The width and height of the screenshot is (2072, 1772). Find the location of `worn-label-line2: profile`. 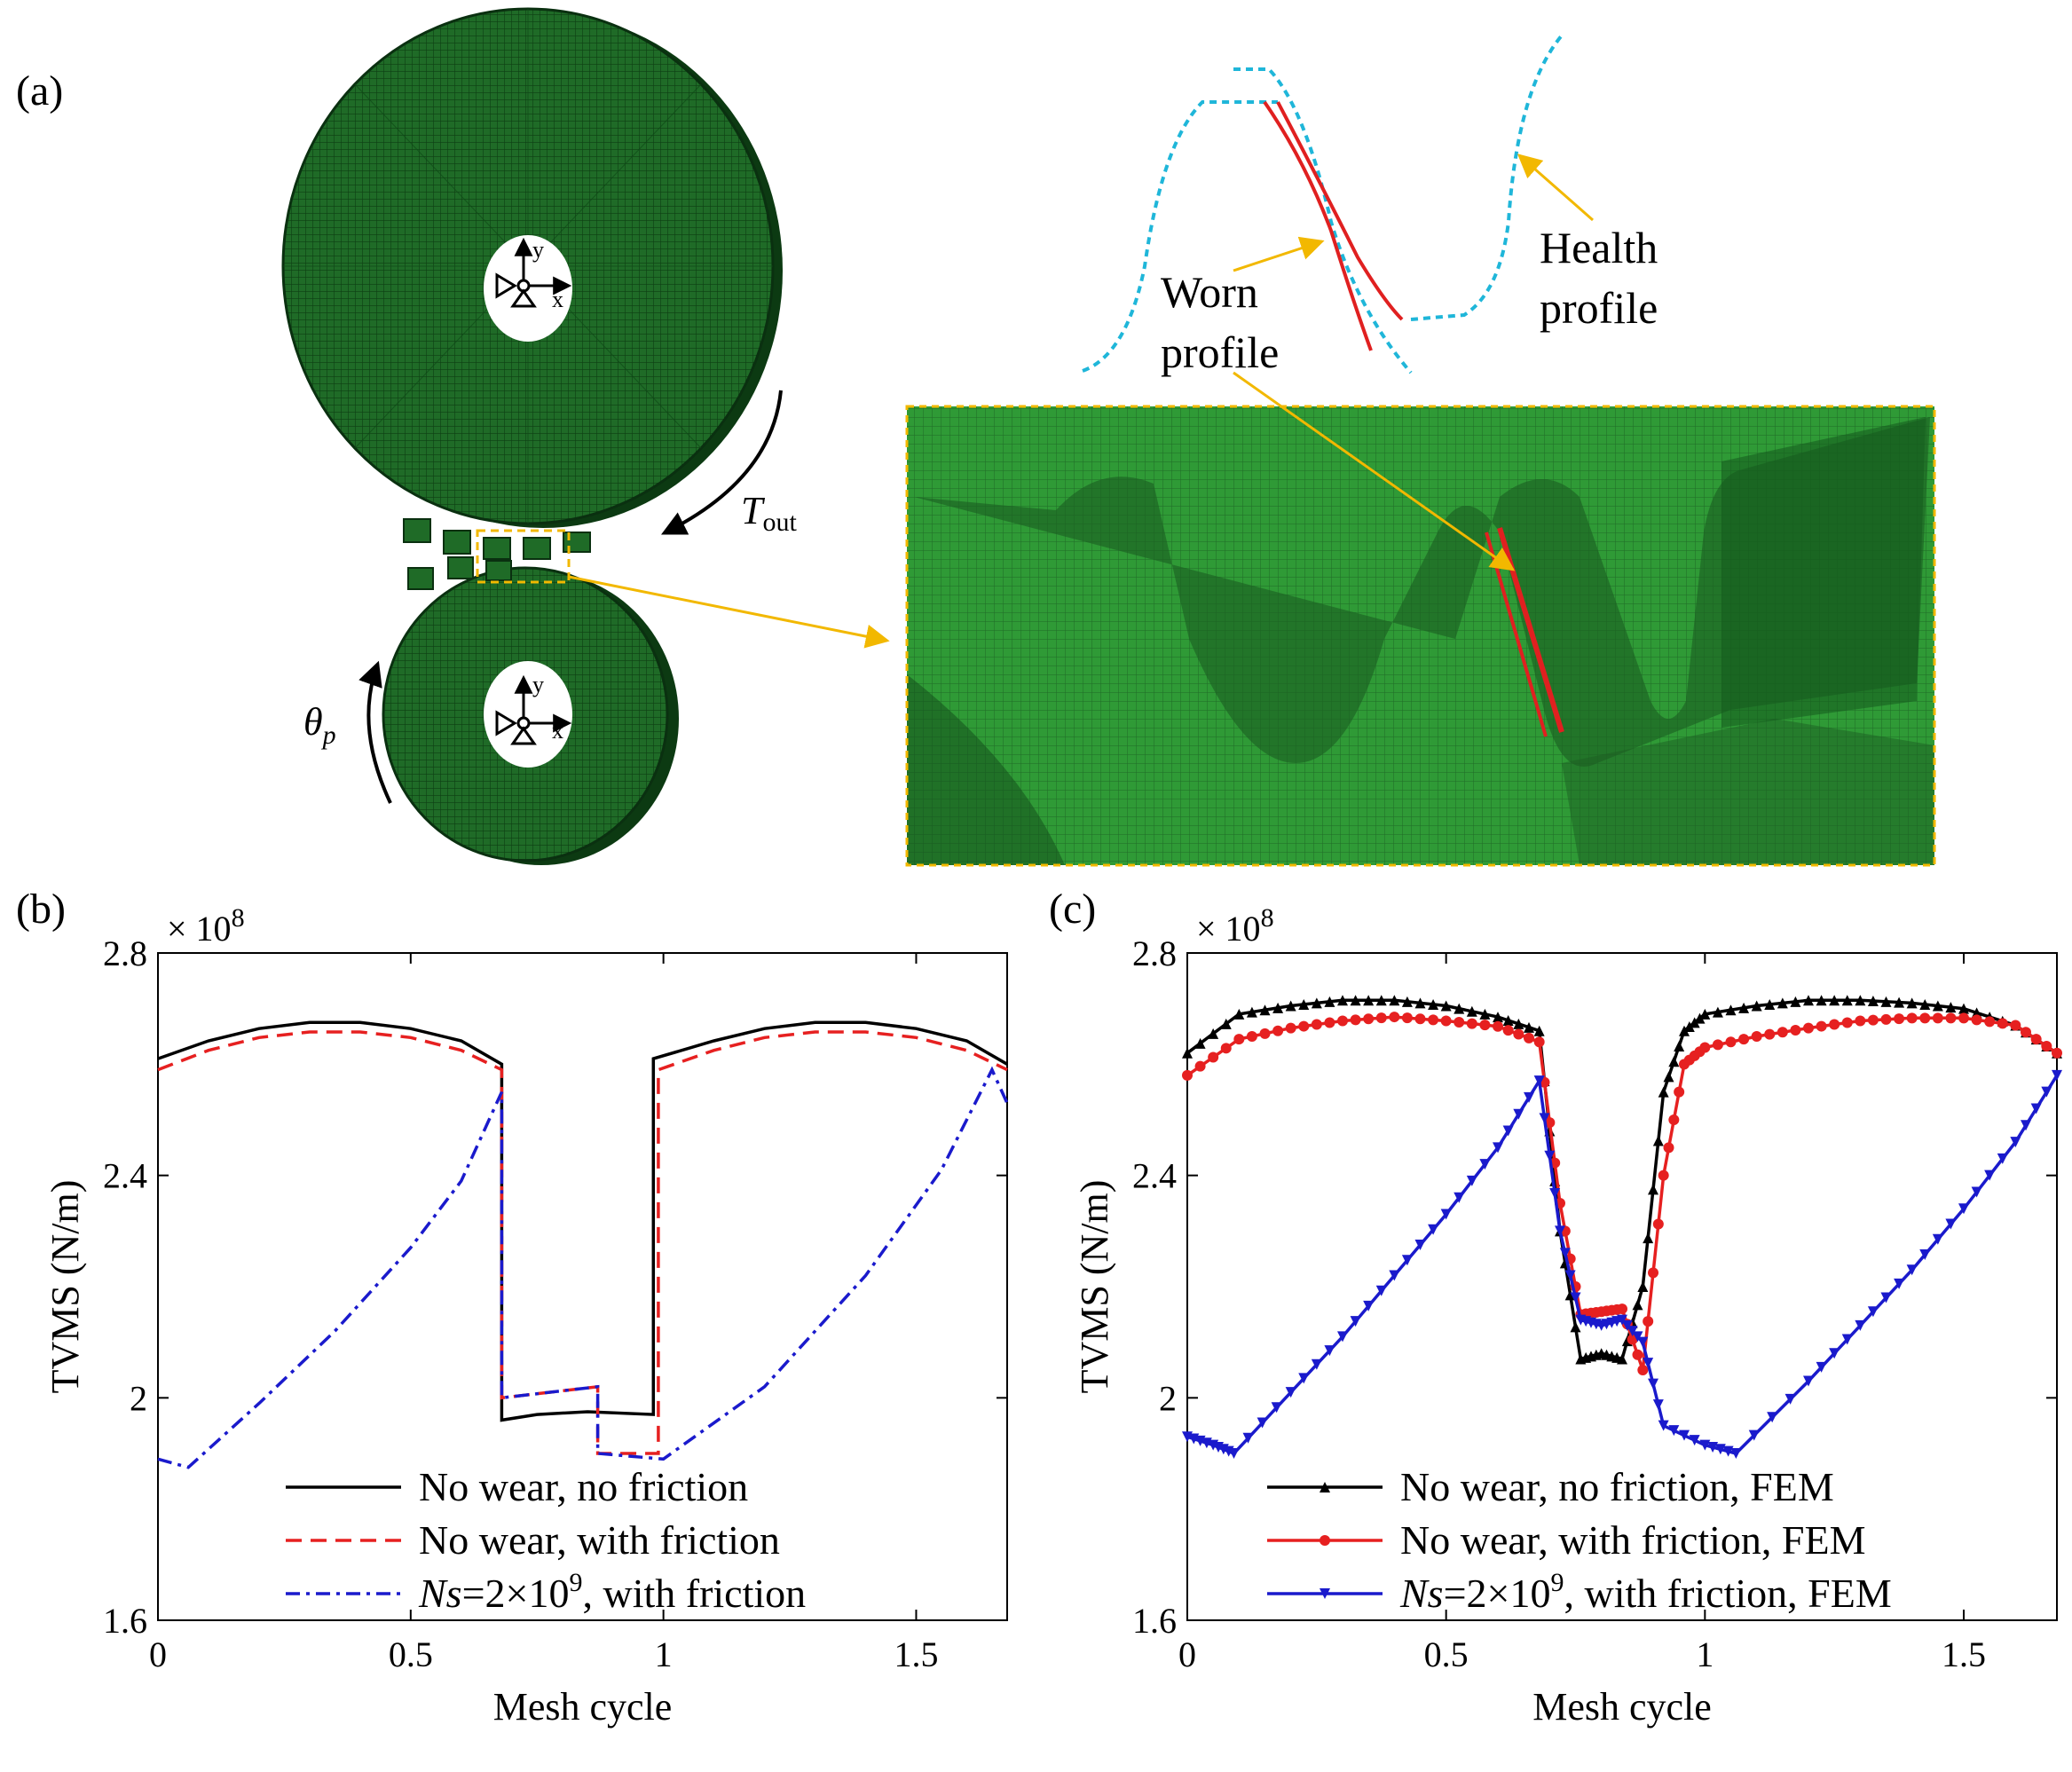

worn-label-line2: profile is located at coordinates (1220, 352).